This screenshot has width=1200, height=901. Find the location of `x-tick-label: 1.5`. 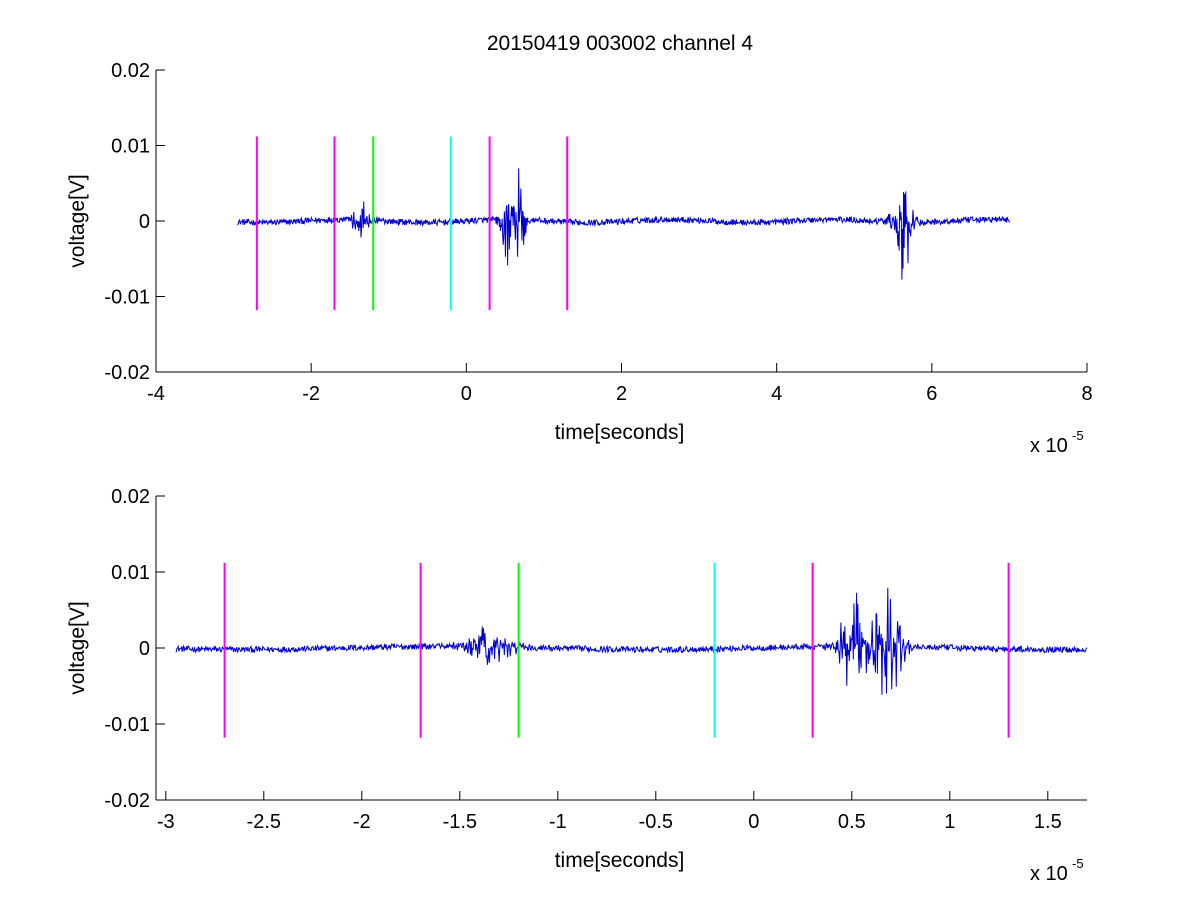

x-tick-label: 1.5 is located at coordinates (1048, 822).